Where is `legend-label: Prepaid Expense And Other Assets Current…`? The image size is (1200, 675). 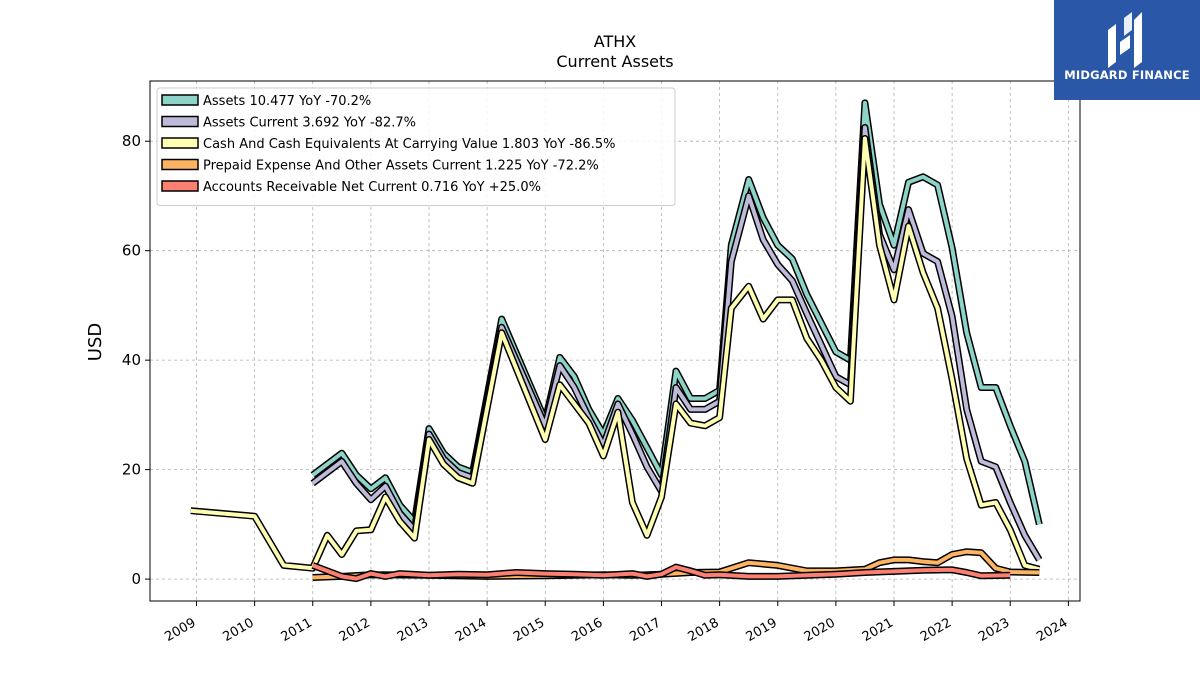 legend-label: Prepaid Expense And Other Assets Current… is located at coordinates (401, 166).